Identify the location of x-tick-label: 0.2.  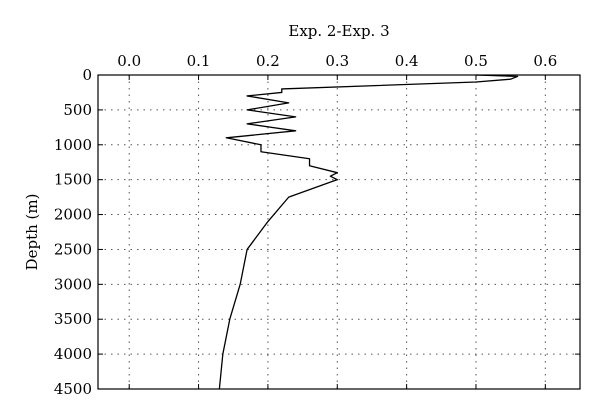
(268, 61).